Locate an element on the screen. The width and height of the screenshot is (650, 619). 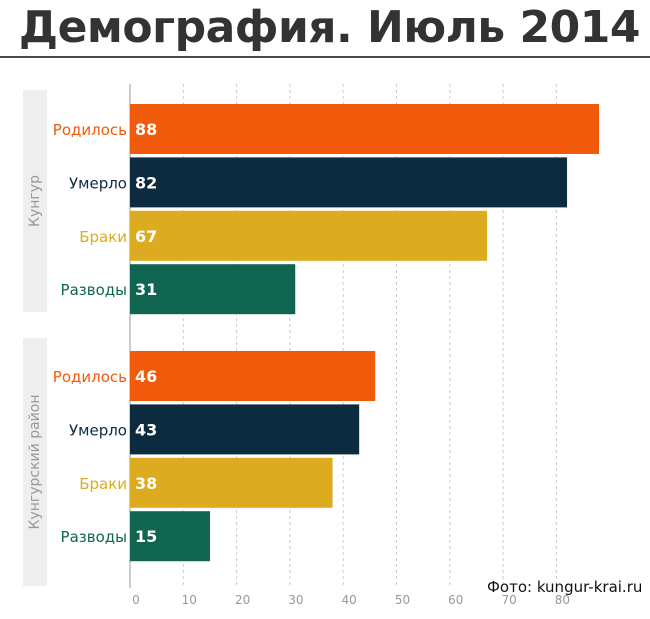
group-bands is located at coordinates (35, 338).